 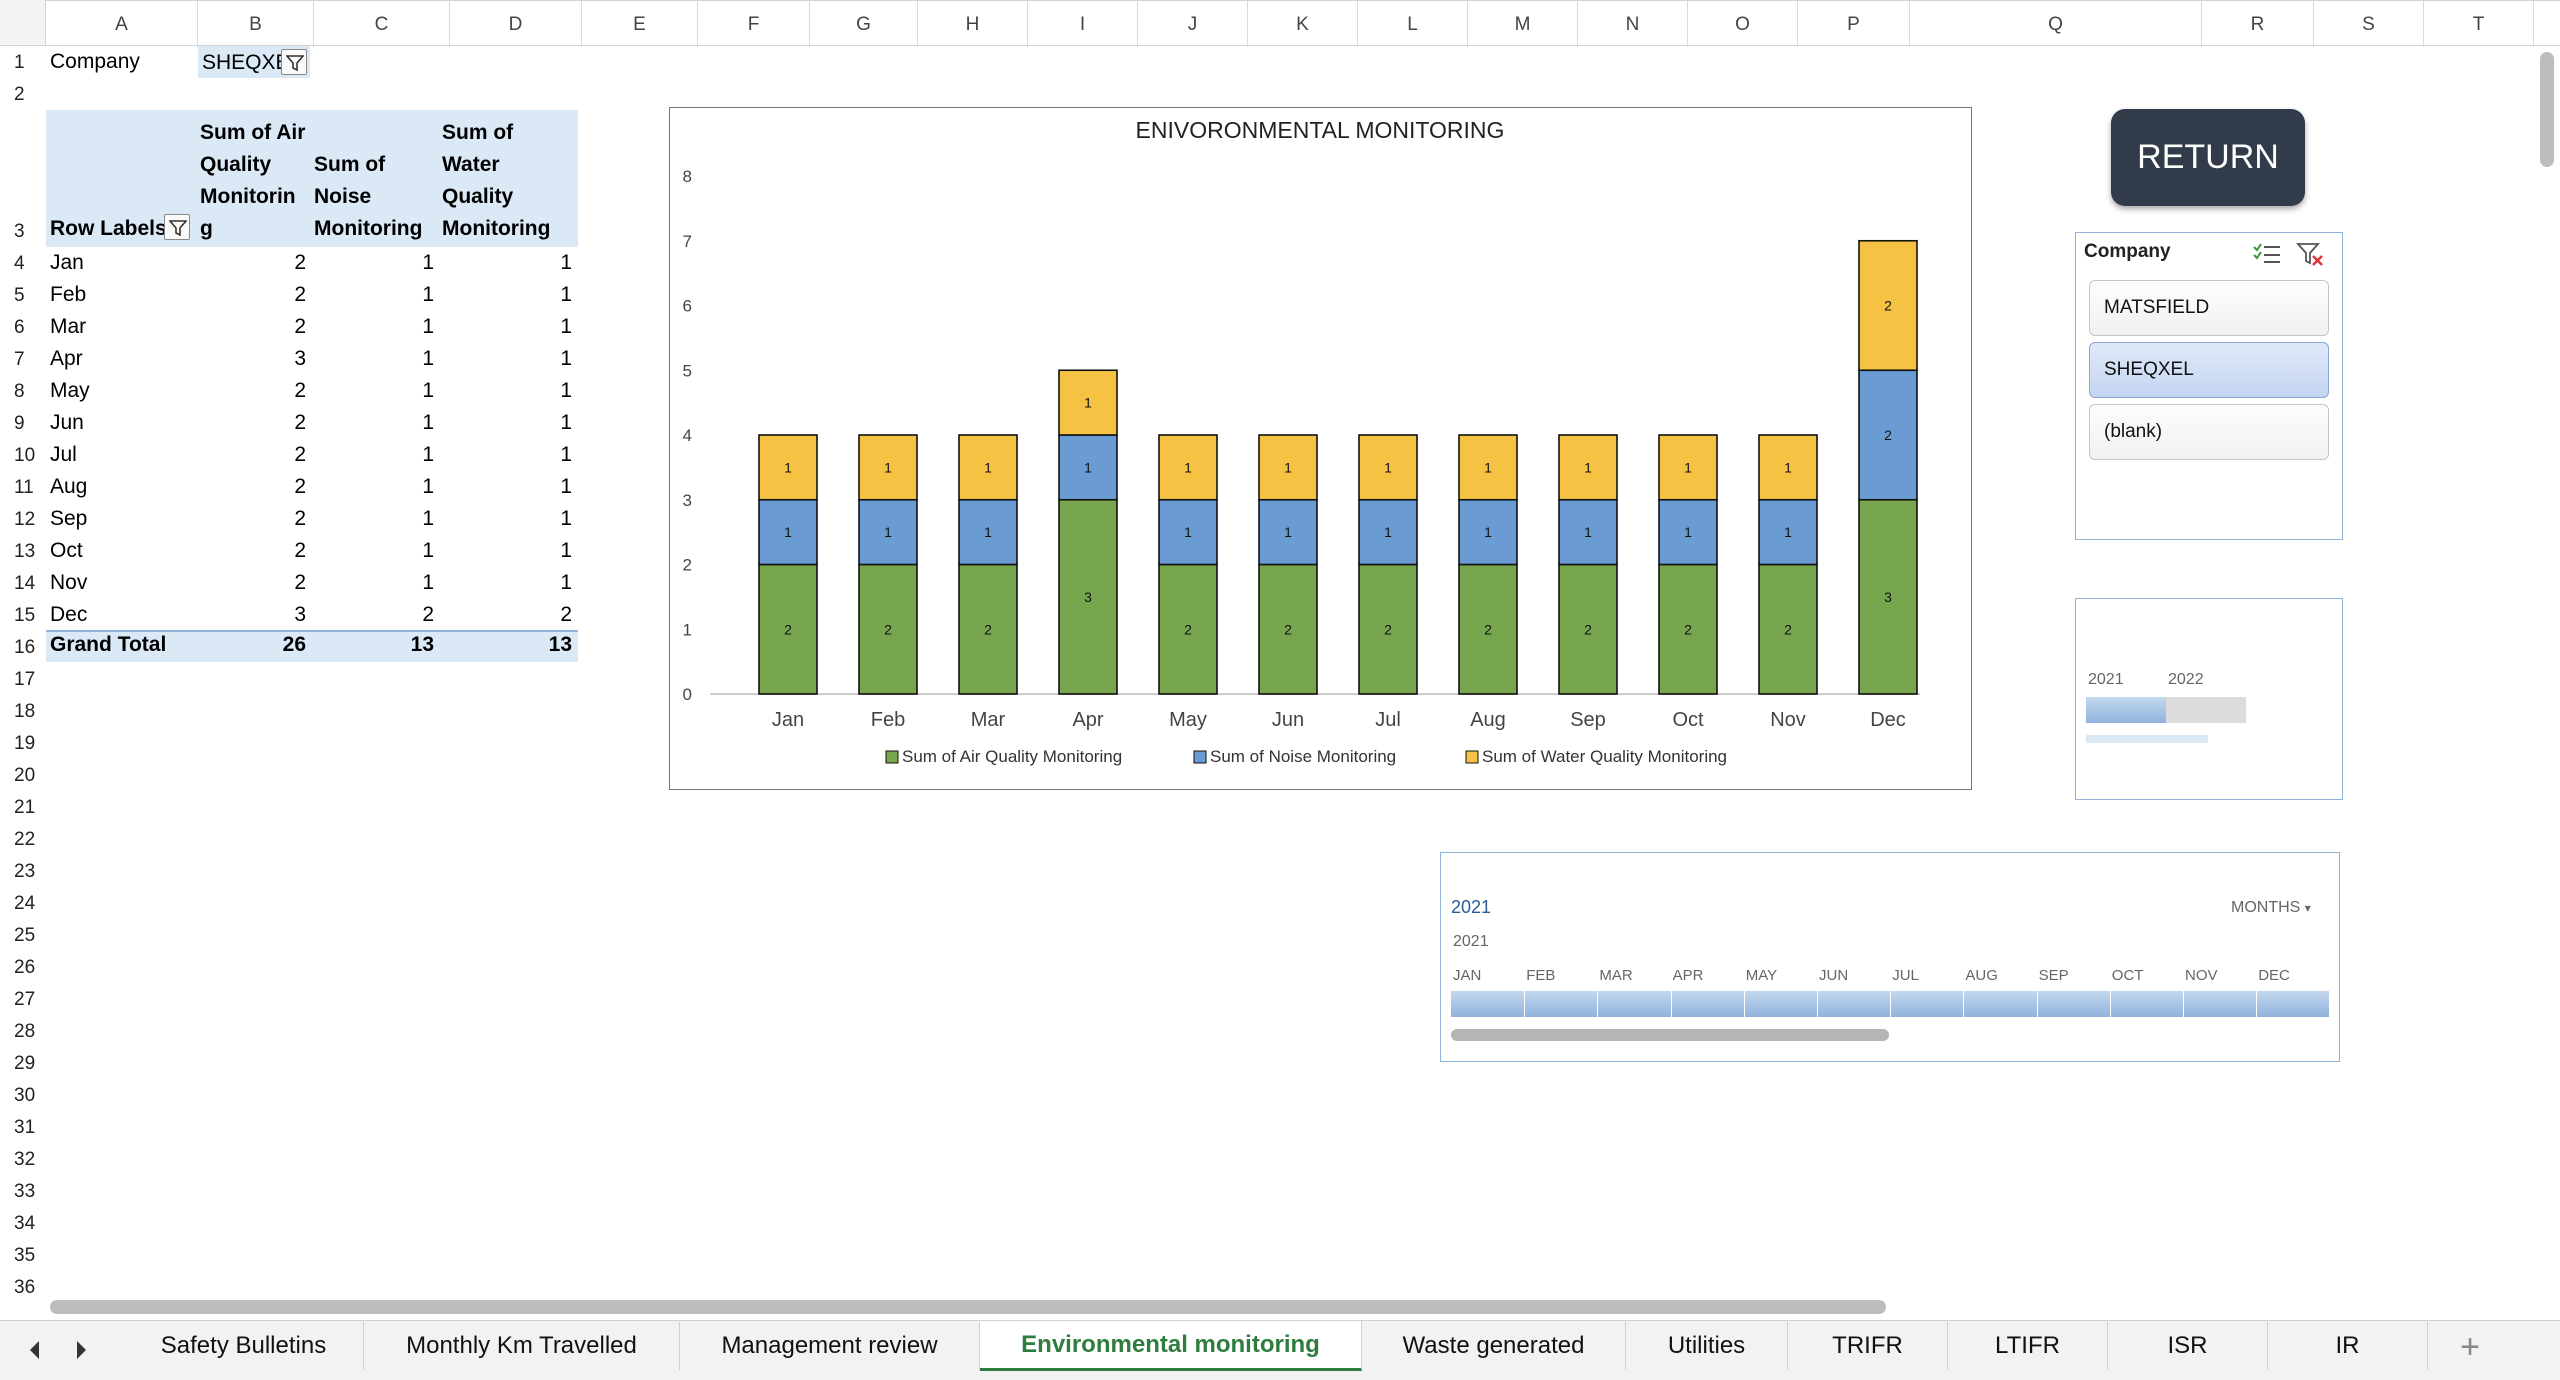 What do you see at coordinates (1707, 1346) in the screenshot?
I see `sheet-tab-utilities: Utilities` at bounding box center [1707, 1346].